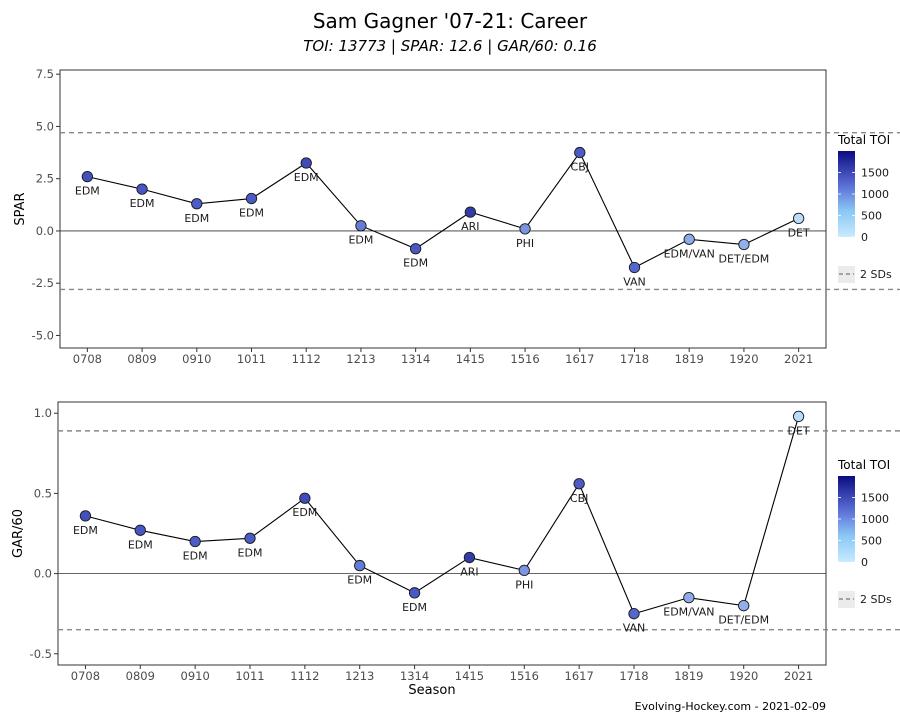  I want to click on source-credit: Evolving-Hockey.com - 2021-02-09, so click(730, 706).